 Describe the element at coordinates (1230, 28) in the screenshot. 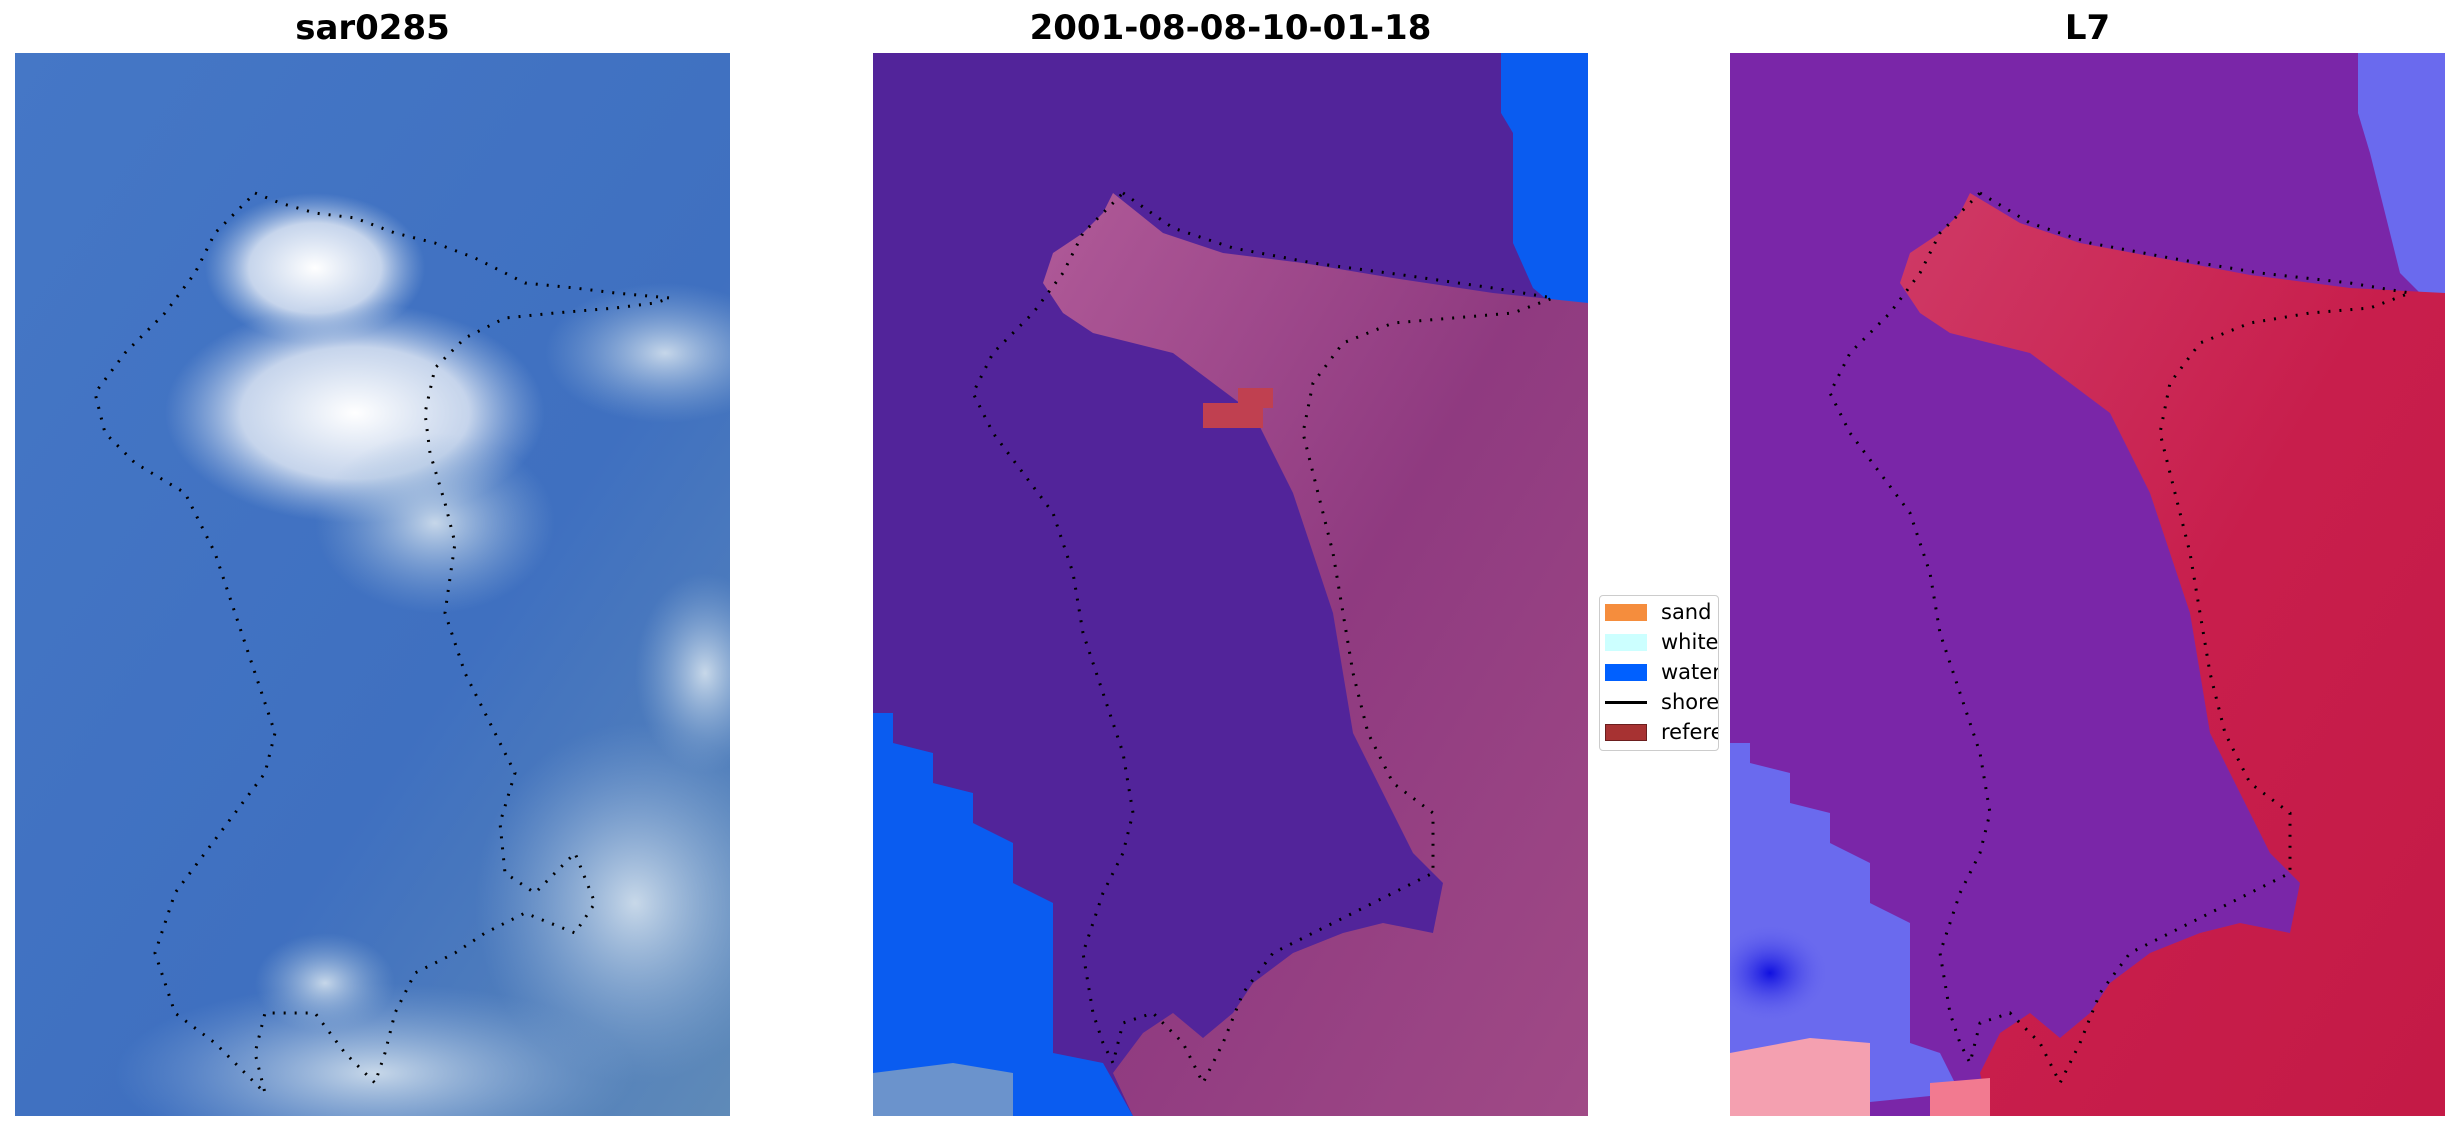

I see `panel-title-classification: 2001-08-08-10-01-18` at that location.